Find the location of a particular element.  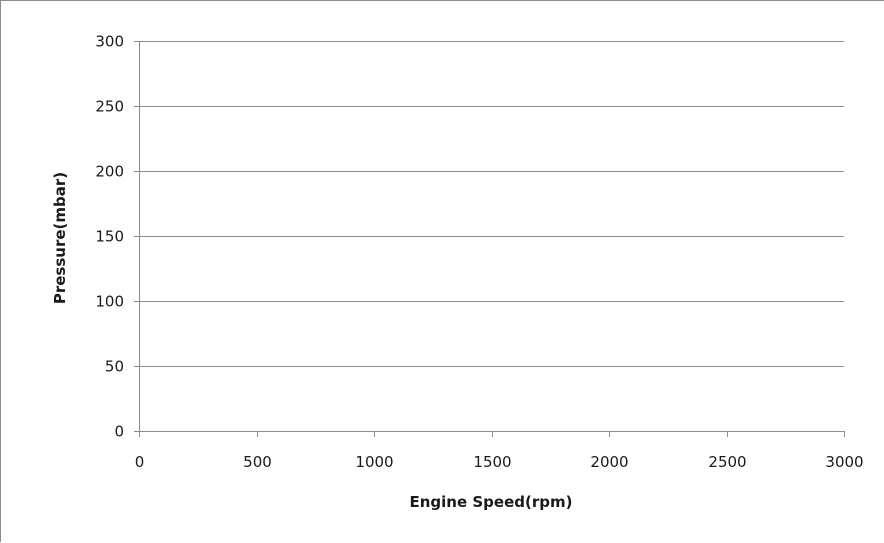

x-tick-label: 2500 is located at coordinates (727, 462).